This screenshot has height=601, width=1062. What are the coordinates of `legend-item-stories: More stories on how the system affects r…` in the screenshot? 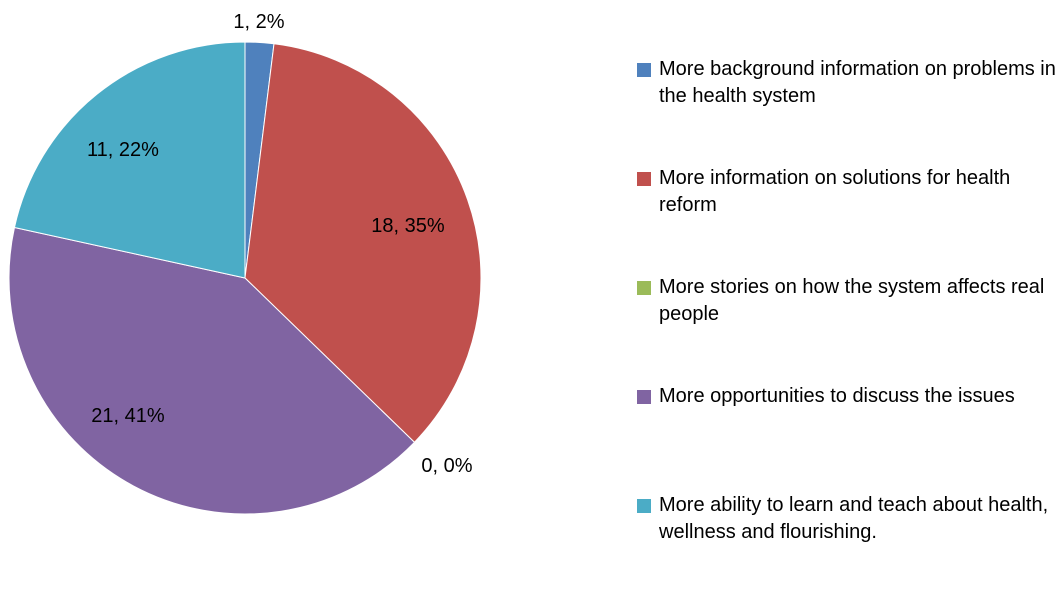 It's located at (847, 328).